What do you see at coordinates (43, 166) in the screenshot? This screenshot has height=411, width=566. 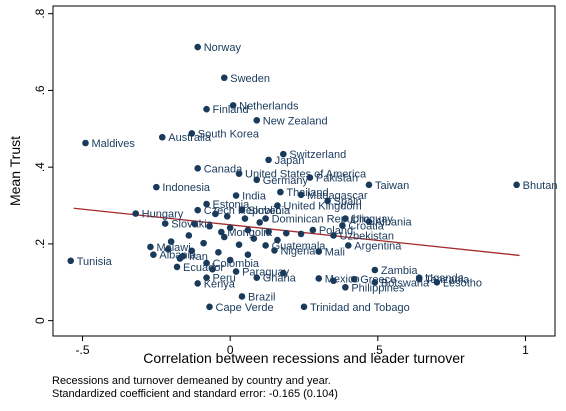 I see `y-axis-ticks: 0 .2 .4 .6 .8` at bounding box center [43, 166].